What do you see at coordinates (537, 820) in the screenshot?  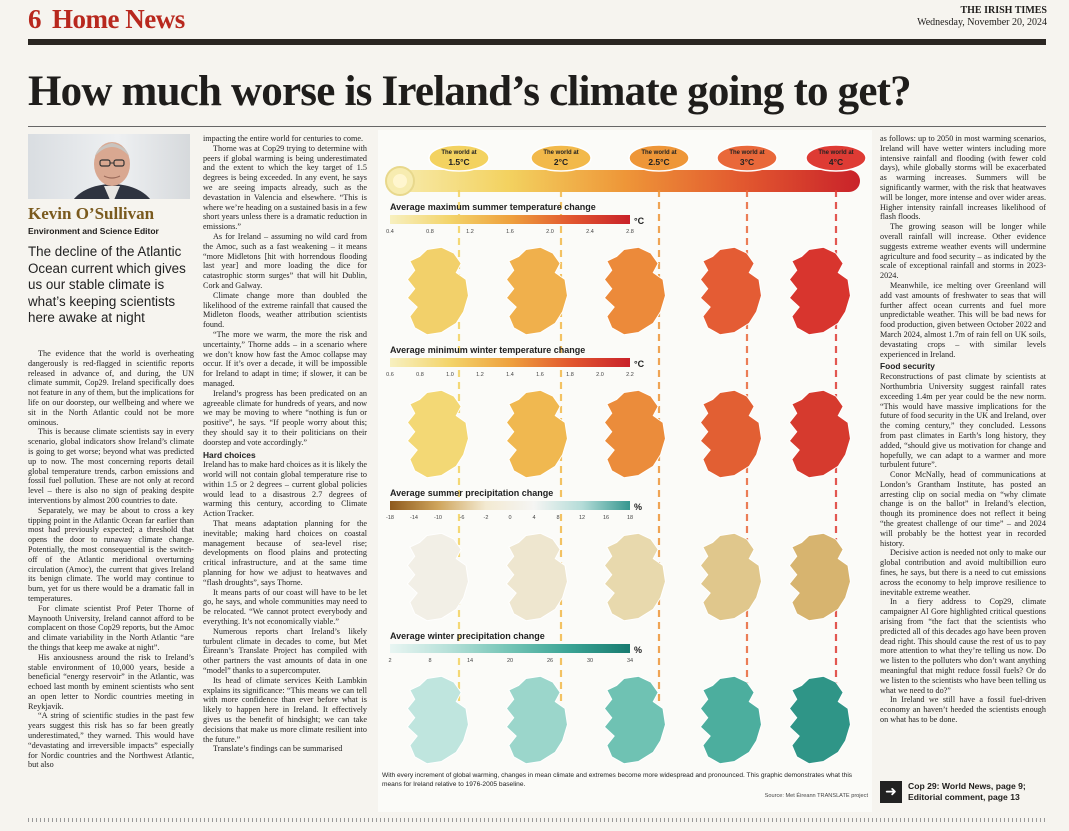 I see `bottom-rule` at bounding box center [537, 820].